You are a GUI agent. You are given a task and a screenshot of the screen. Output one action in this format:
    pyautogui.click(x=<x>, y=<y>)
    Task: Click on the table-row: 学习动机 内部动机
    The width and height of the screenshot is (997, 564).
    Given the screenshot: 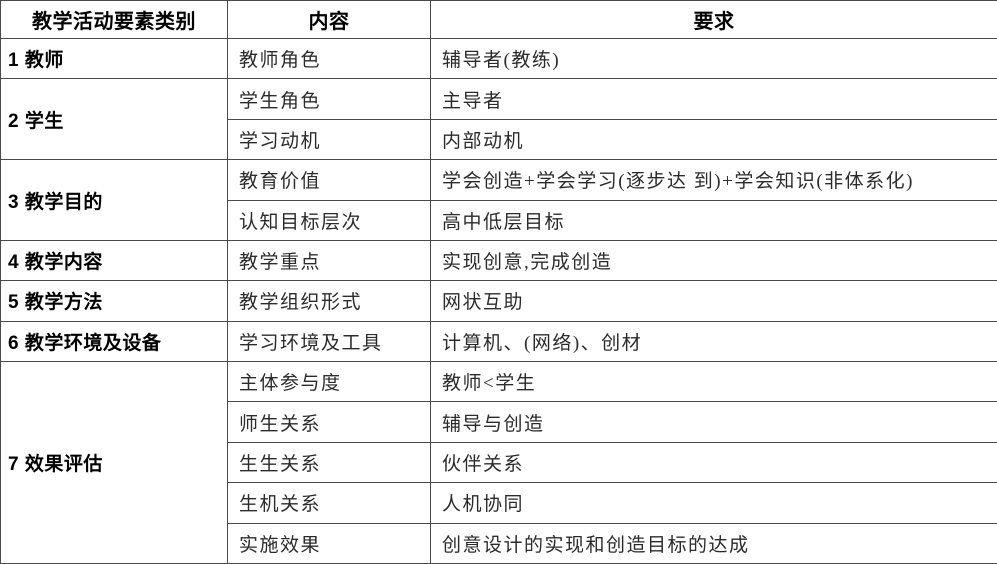 What is the action you would take?
    pyautogui.click(x=499, y=139)
    